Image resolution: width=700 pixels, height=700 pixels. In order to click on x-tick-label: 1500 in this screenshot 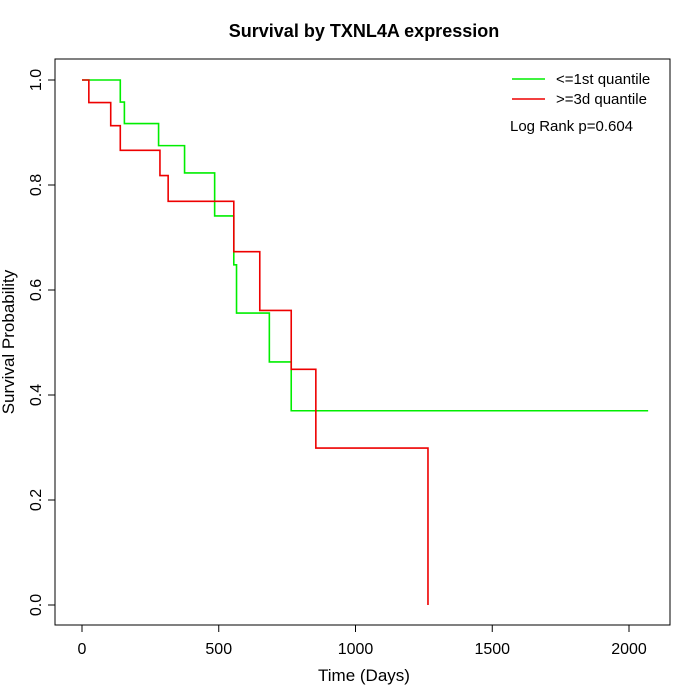, I will do `click(492, 649)`.